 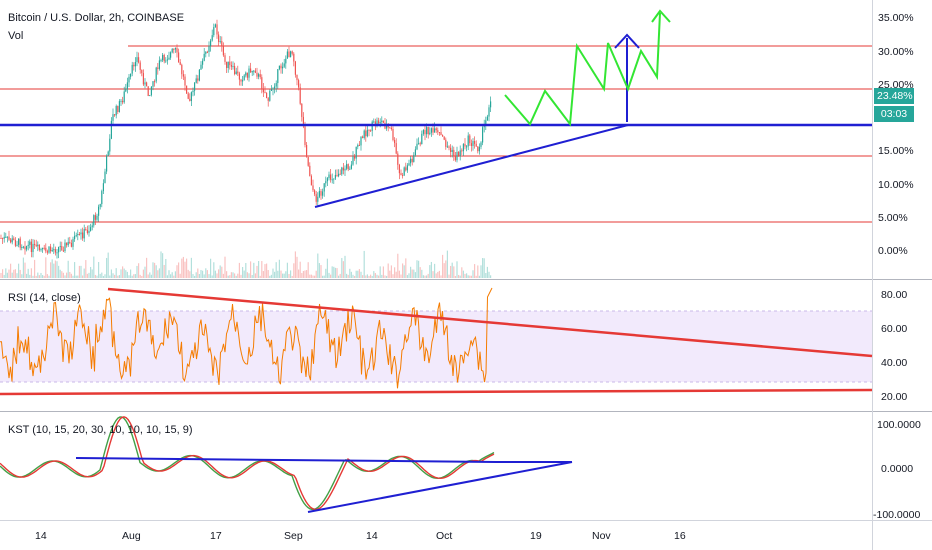 What do you see at coordinates (582, 69) in the screenshot?
I see `projection-path` at bounding box center [582, 69].